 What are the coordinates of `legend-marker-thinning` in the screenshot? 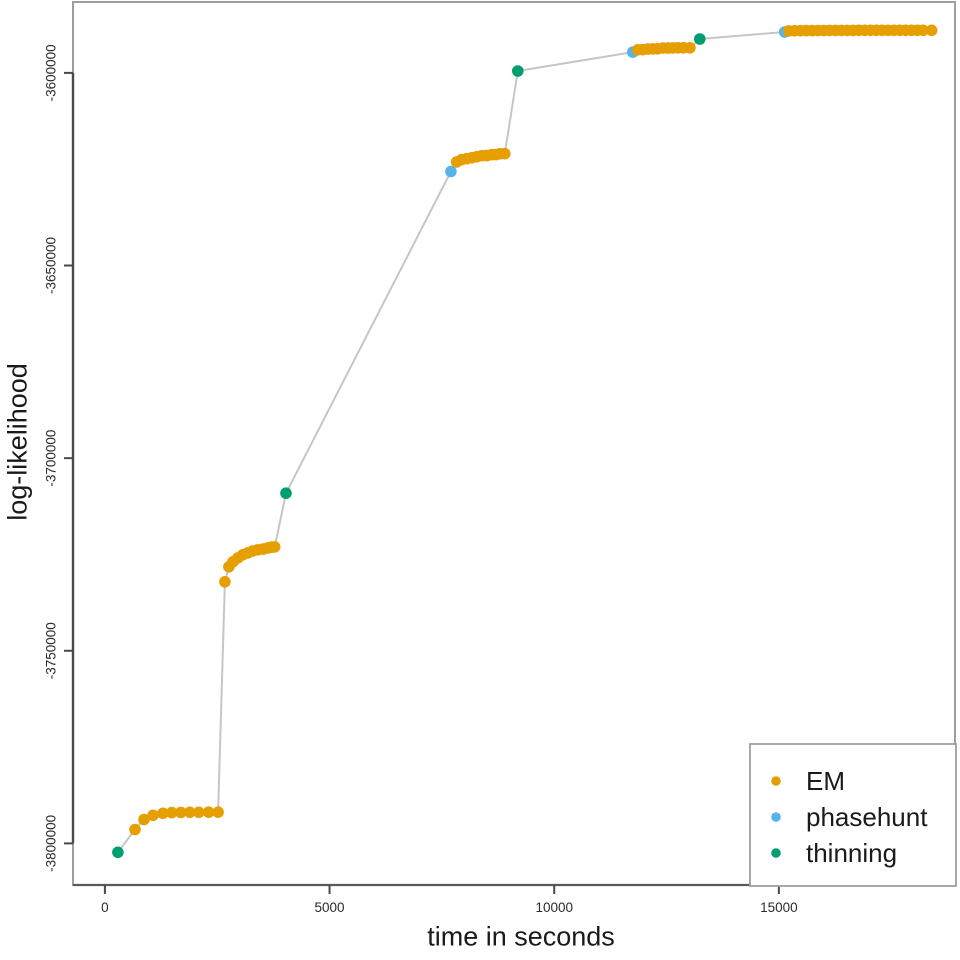 It's located at (776, 853).